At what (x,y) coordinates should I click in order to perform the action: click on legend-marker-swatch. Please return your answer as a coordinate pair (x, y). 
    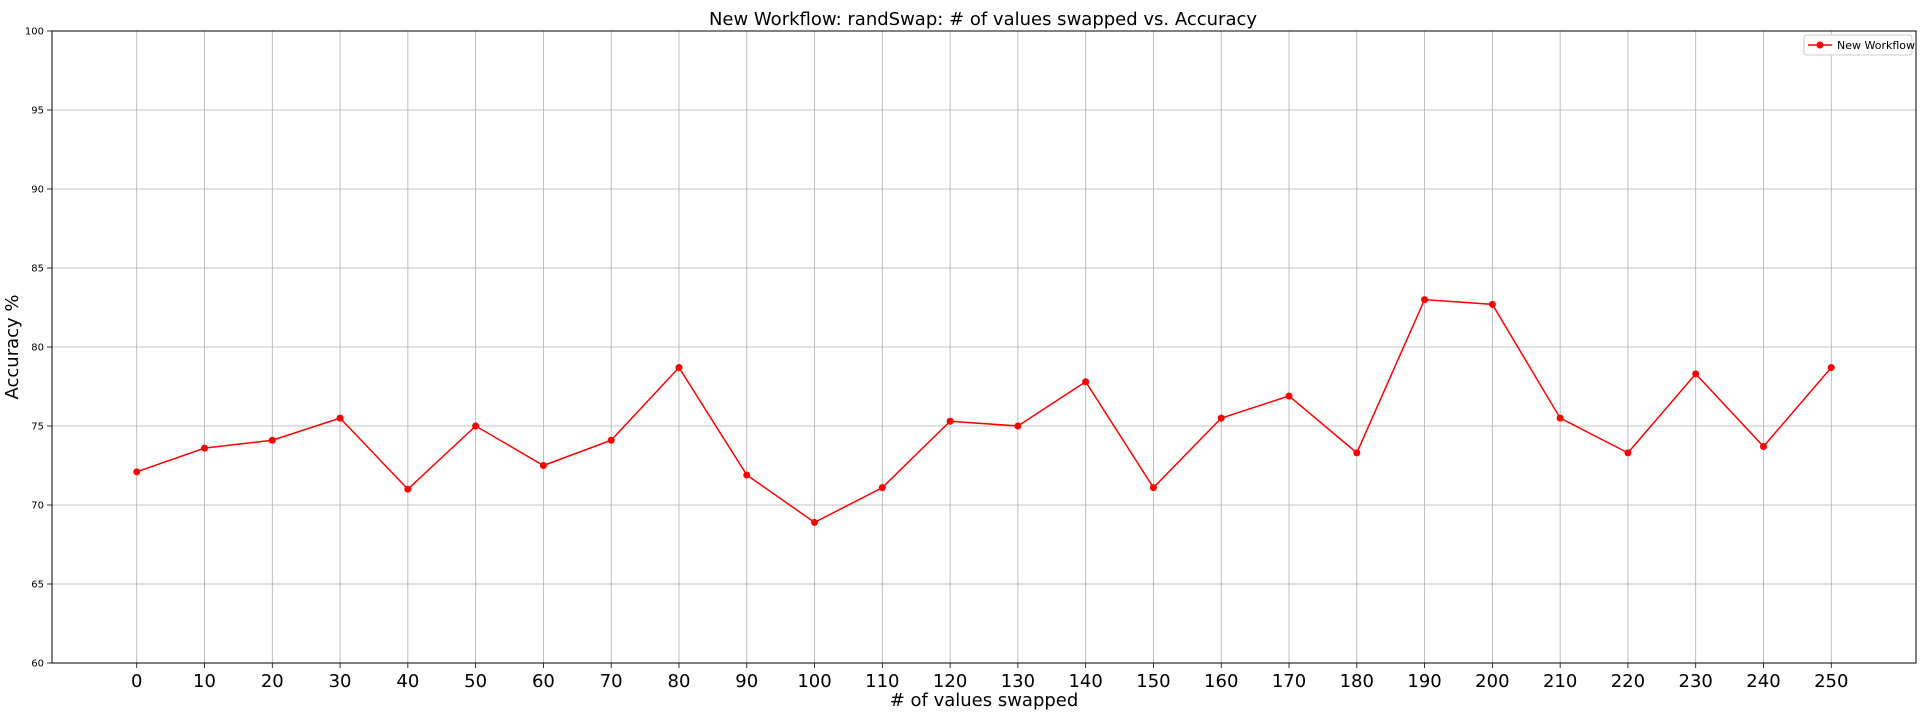
    Looking at the image, I should click on (1820, 45).